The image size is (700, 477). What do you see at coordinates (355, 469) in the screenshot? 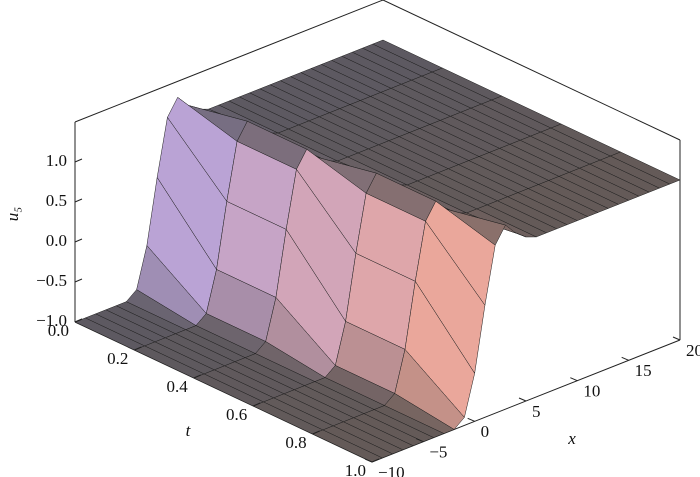
I see `t-tick-label: 1.0` at bounding box center [355, 469].